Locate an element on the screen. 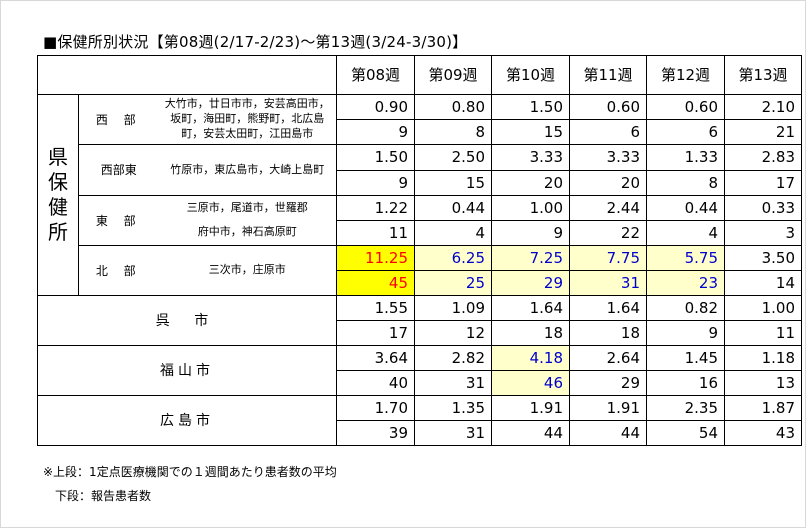 The width and height of the screenshot is (806, 528). avg-cell: 1.55 is located at coordinates (375, 308).